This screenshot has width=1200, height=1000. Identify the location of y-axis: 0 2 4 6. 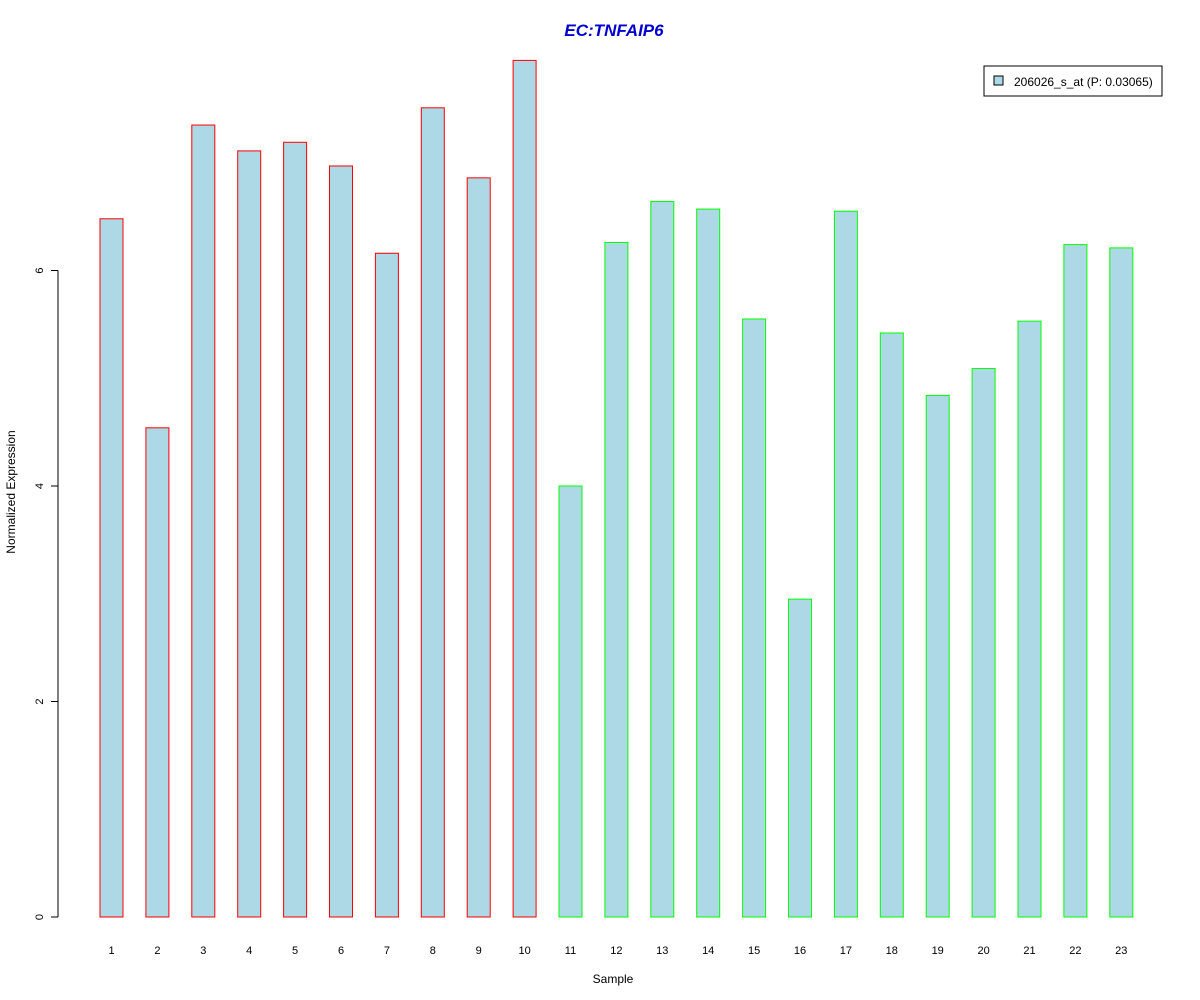
(46, 593).